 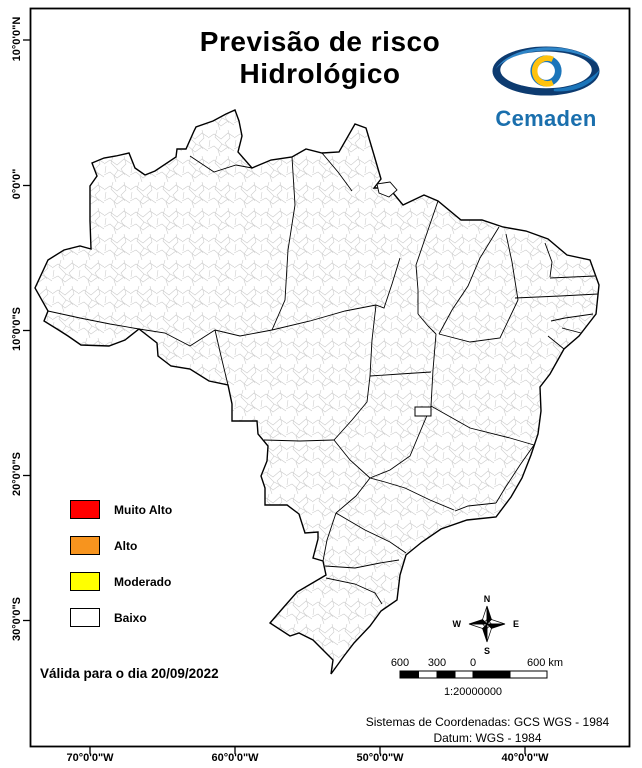 I want to click on legend-swatch-moderado, so click(x=85, y=581).